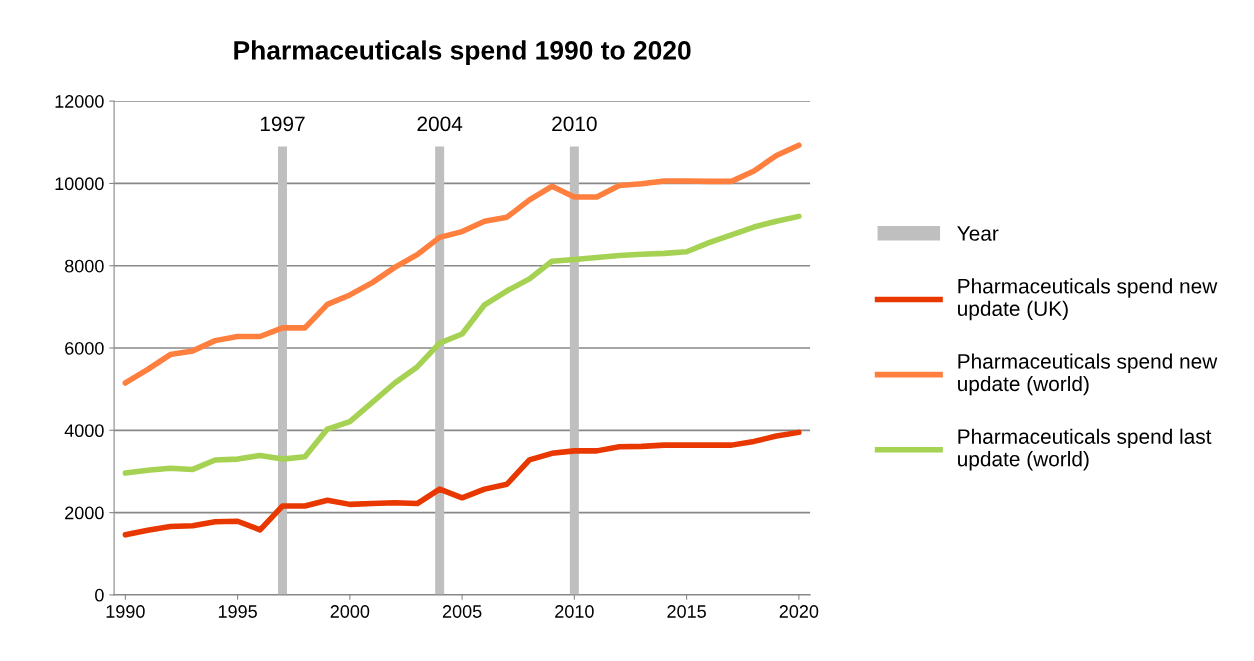 Image resolution: width=1254 pixels, height=661 pixels. I want to click on y-tick-label: 8000, so click(84, 266).